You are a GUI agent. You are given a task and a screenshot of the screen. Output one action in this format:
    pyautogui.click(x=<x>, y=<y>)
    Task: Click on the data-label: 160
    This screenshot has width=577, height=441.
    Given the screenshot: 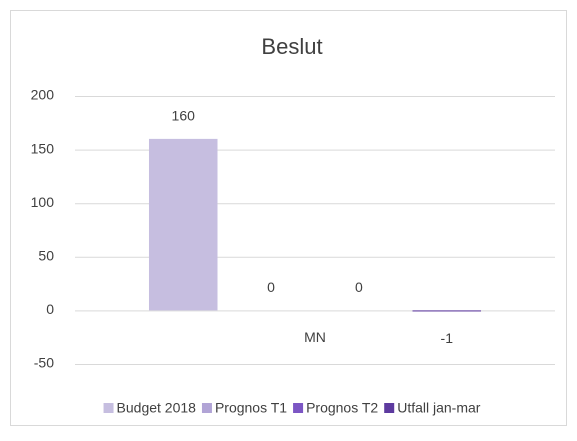 What is the action you would take?
    pyautogui.click(x=184, y=116)
    